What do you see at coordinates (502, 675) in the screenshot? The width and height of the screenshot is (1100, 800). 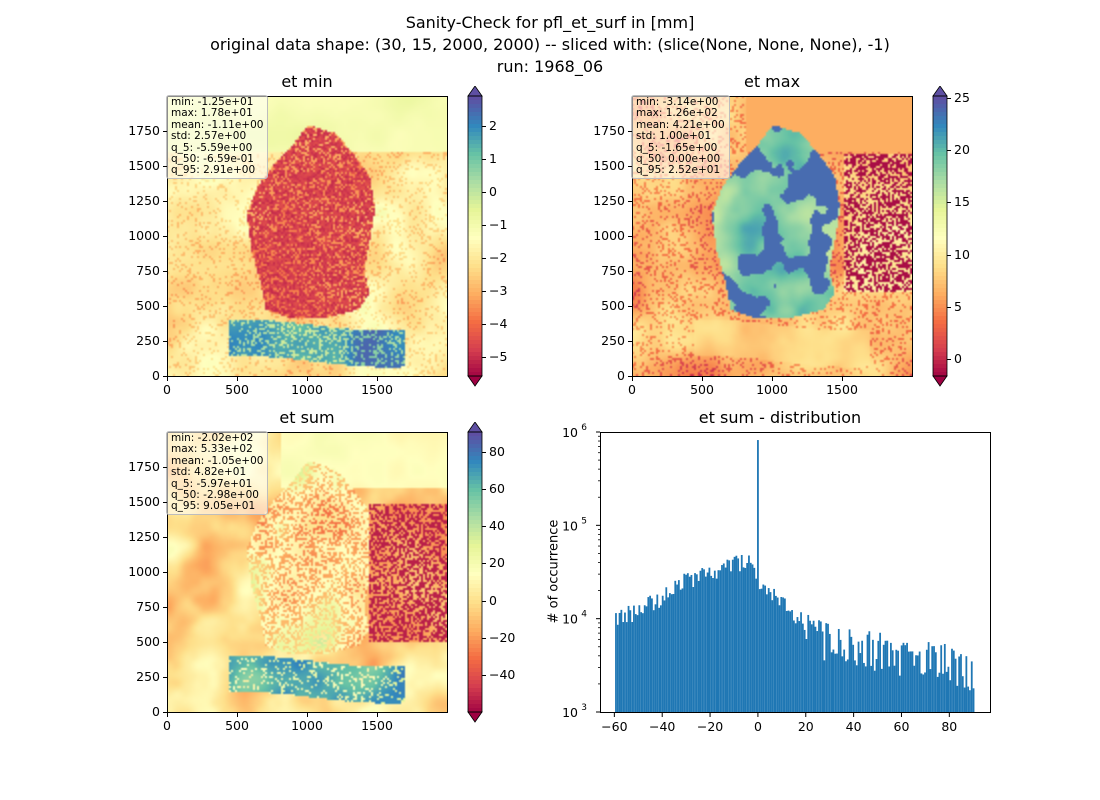 I see `et-sum-colorbar-tick-label: −40` at bounding box center [502, 675].